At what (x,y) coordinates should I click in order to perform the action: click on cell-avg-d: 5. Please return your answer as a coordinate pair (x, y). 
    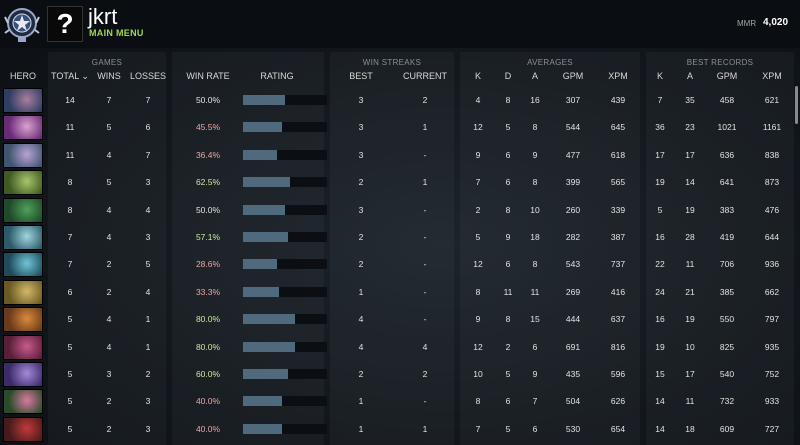
    Looking at the image, I should click on (508, 428).